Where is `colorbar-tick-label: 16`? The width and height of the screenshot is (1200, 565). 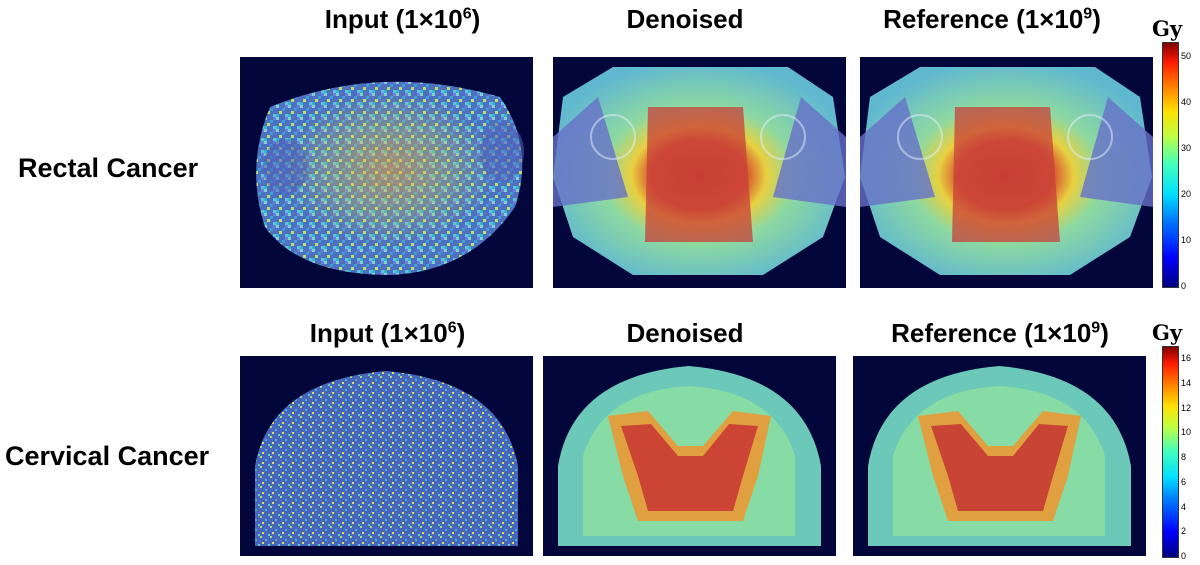
colorbar-tick-label: 16 is located at coordinates (1186, 358).